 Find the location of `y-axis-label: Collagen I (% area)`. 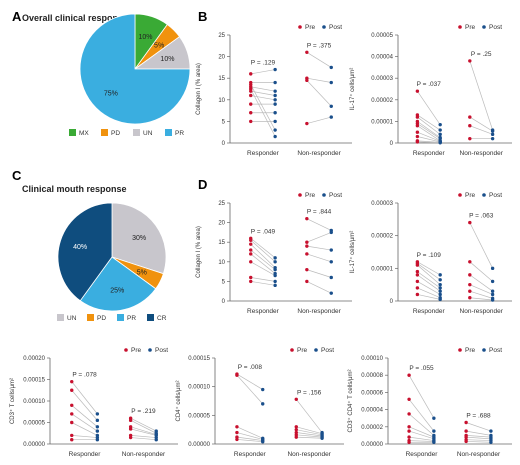

y-axis-label: Collagen I (% area) is located at coordinates (199, 252).